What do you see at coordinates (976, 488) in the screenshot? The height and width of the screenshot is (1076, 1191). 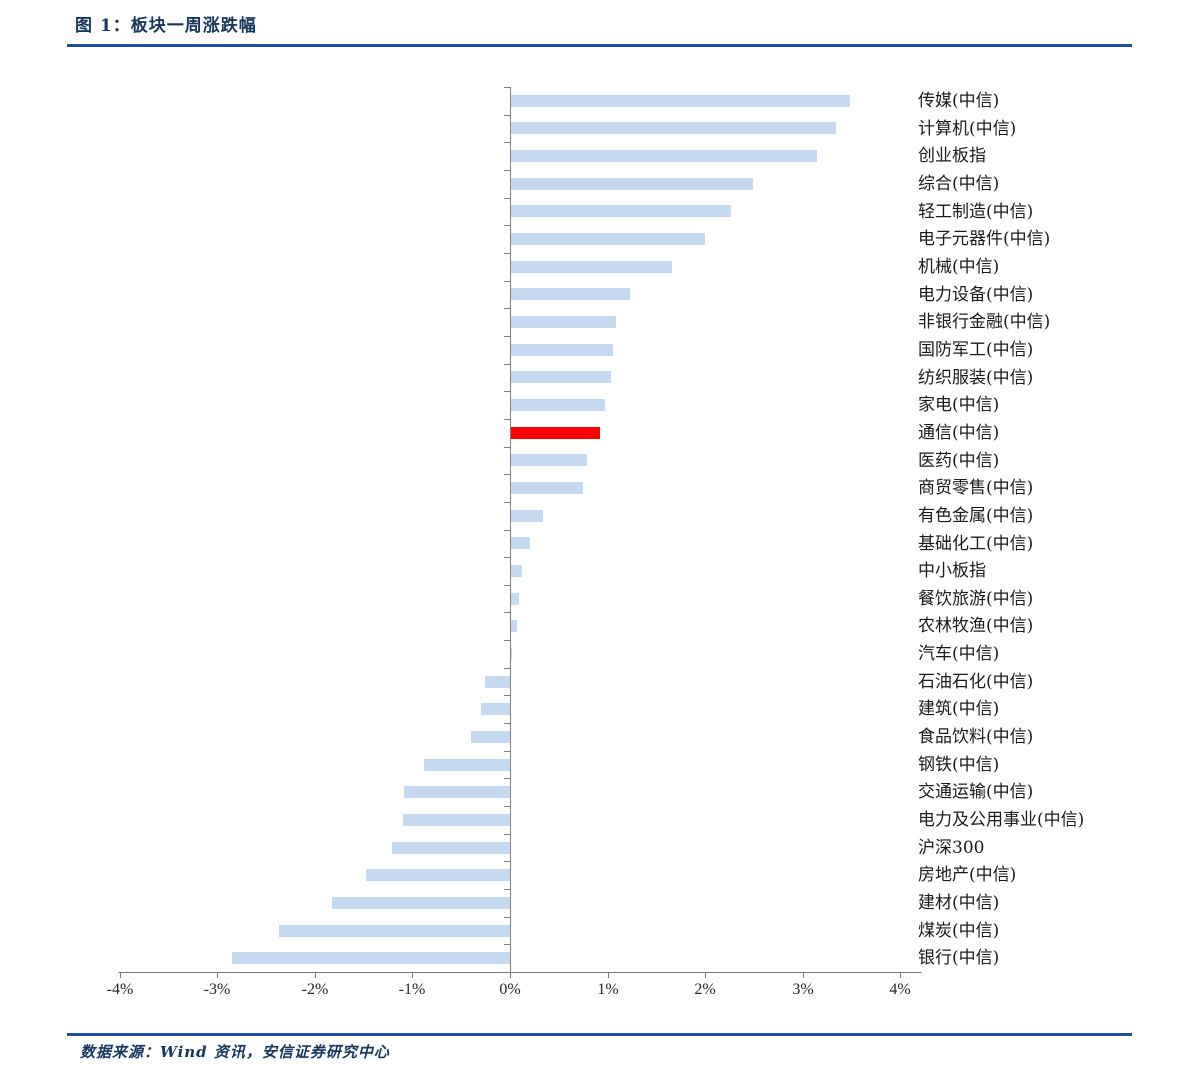 I see `category-label: 商贸零售(中信)` at bounding box center [976, 488].